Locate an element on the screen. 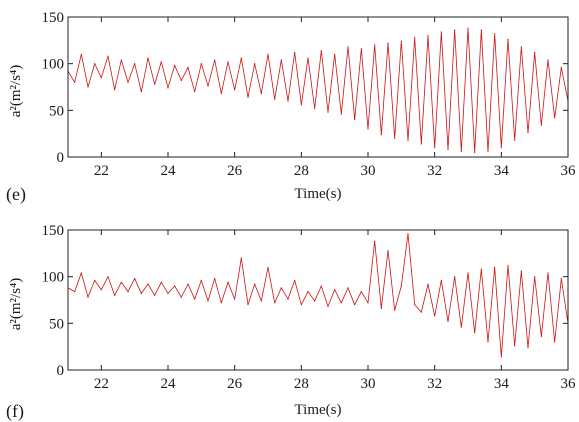 This screenshot has width=579, height=422. chart1-x-tick-label: 34 is located at coordinates (502, 171).